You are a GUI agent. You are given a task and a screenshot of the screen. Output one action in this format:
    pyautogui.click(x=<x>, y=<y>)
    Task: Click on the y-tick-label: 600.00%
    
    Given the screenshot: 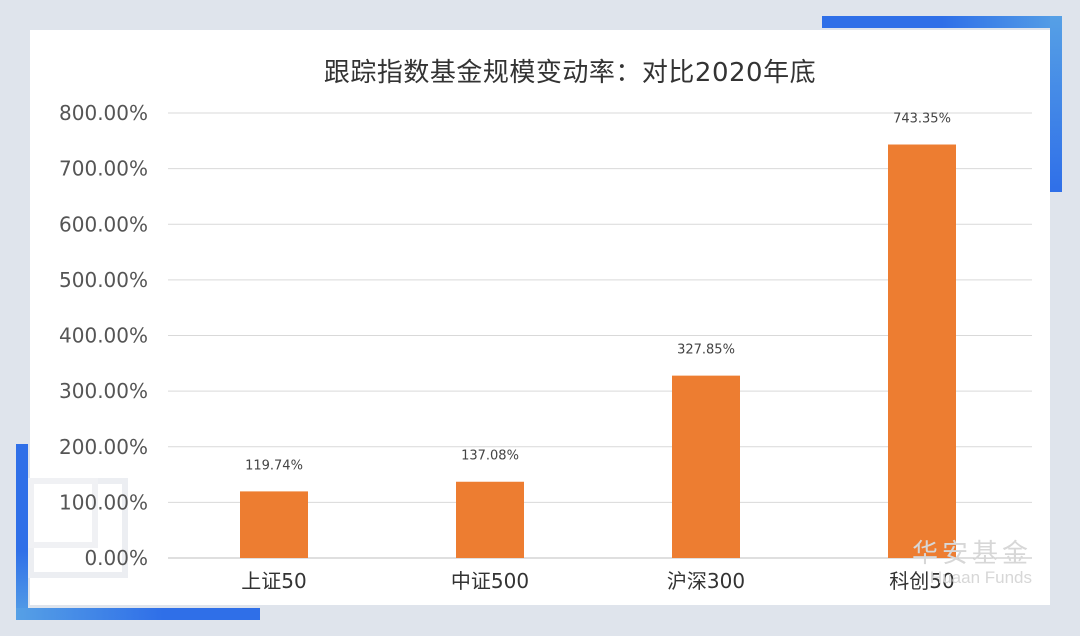 What is the action you would take?
    pyautogui.click(x=103, y=224)
    